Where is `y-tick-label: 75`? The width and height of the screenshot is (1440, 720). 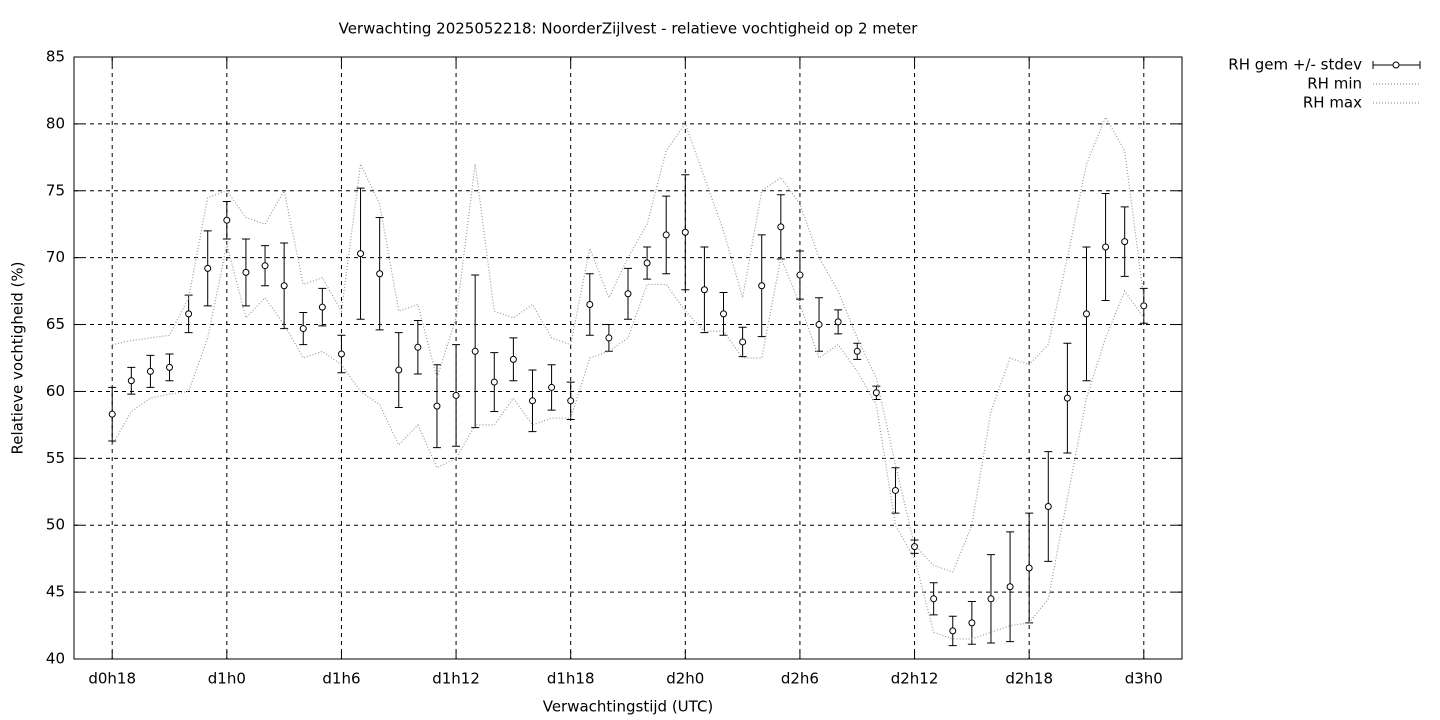
y-tick-label: 75 is located at coordinates (55, 190).